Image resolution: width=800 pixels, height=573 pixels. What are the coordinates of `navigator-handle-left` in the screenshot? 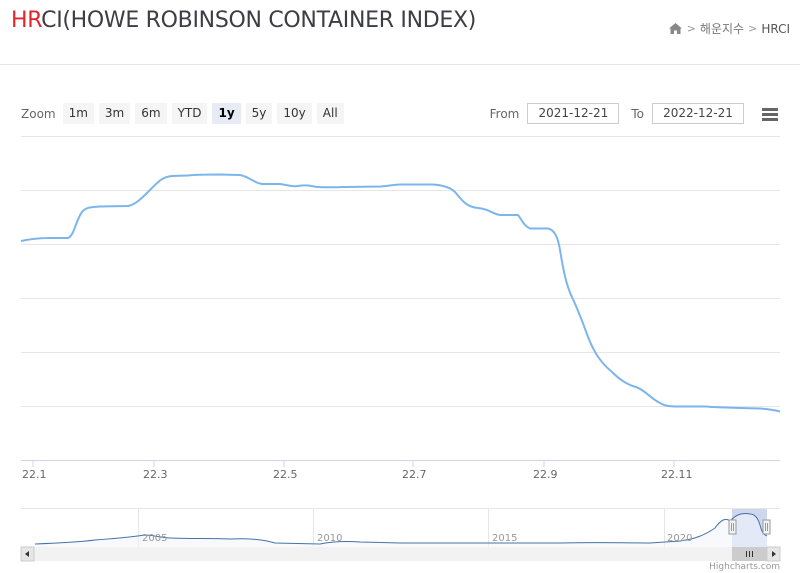 It's located at (732, 527).